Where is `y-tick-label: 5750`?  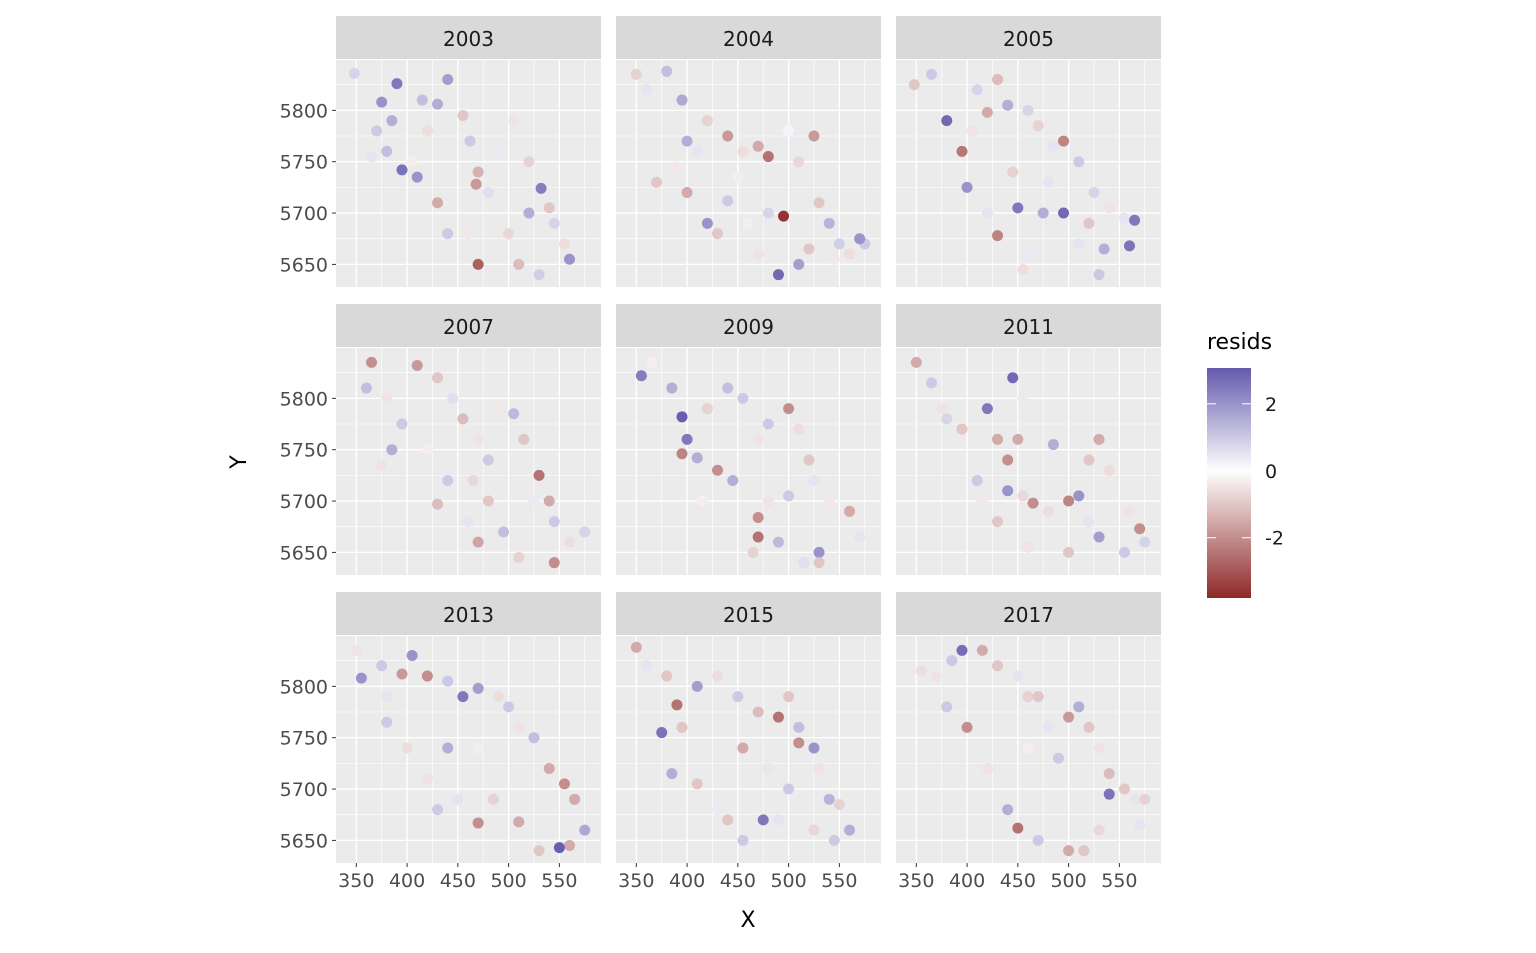
y-tick-label: 5750 is located at coordinates (304, 451).